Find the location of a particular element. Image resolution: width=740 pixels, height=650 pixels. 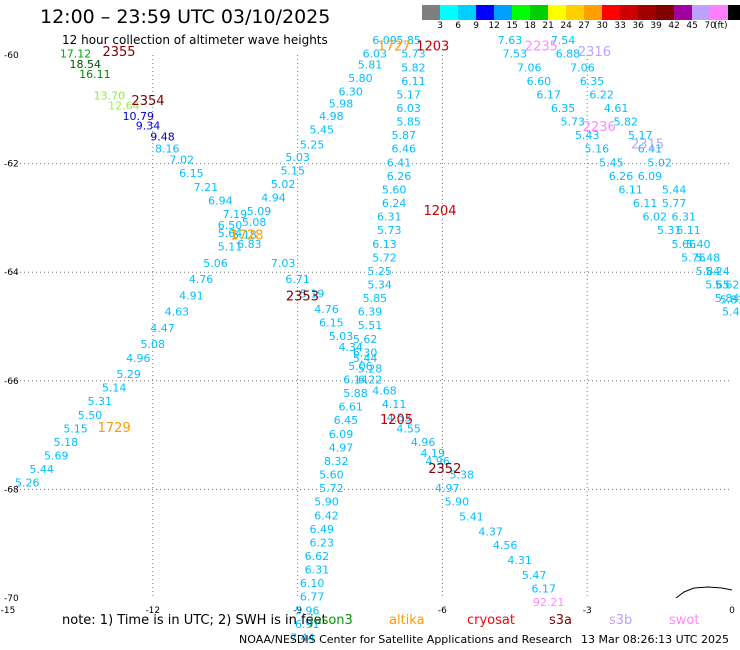

wave-height-value: 6.49 is located at coordinates (321, 529).